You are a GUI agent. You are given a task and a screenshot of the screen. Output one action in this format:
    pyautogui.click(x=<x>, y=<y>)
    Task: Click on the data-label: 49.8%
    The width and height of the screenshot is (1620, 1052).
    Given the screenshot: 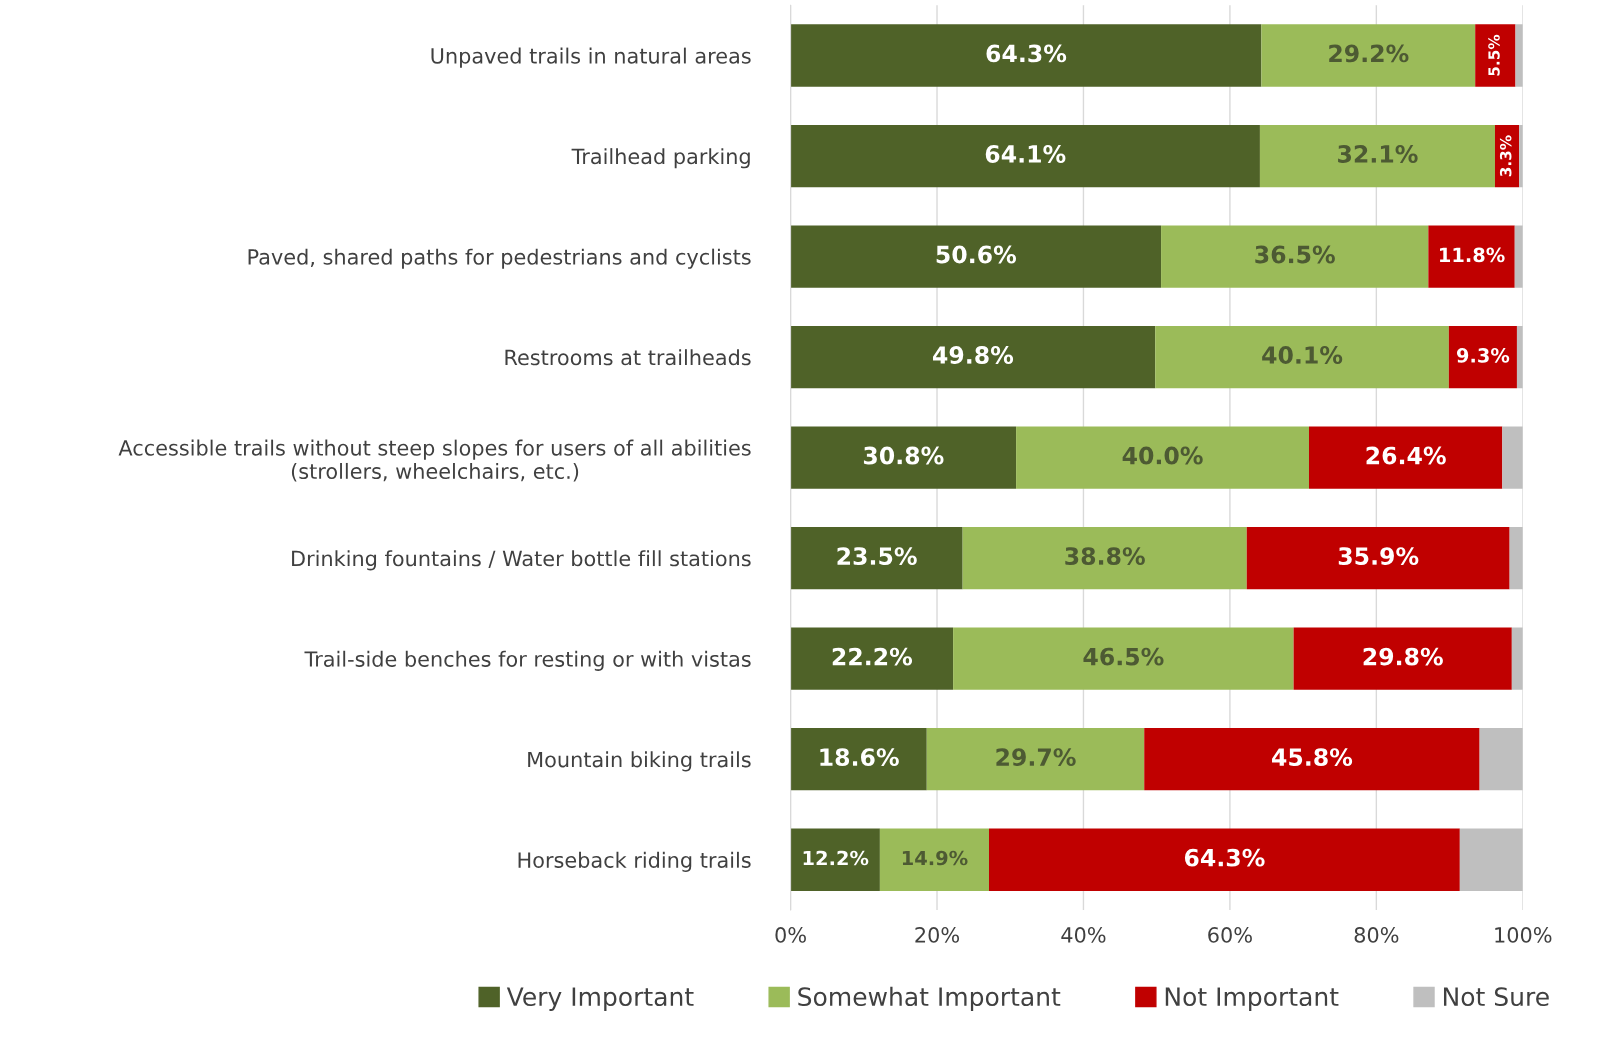 What is the action you would take?
    pyautogui.click(x=973, y=355)
    